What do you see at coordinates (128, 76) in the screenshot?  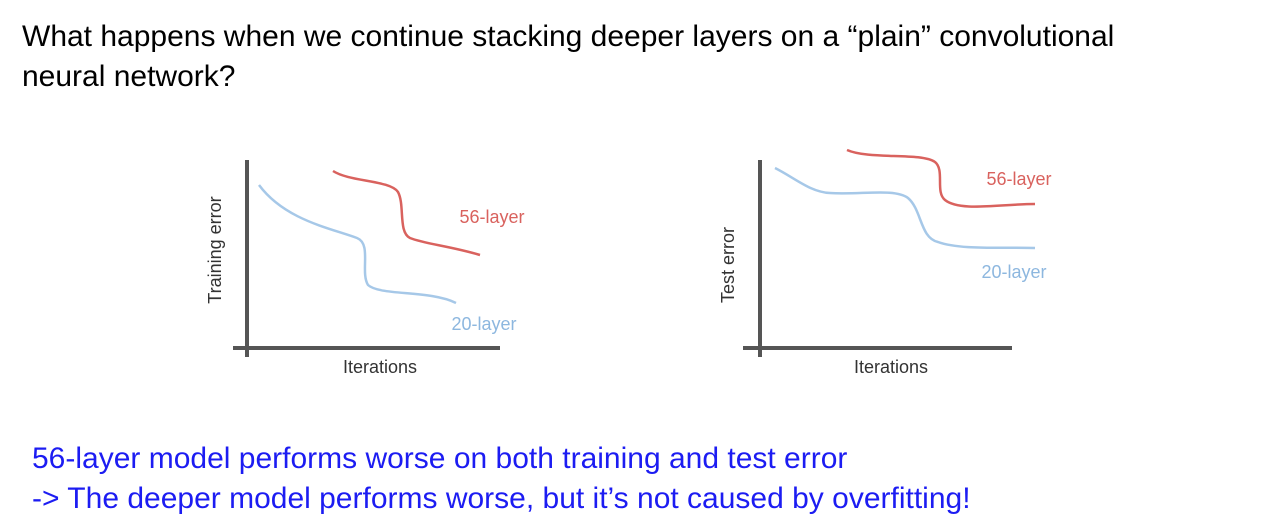 I see `title-line: neural network?` at bounding box center [128, 76].